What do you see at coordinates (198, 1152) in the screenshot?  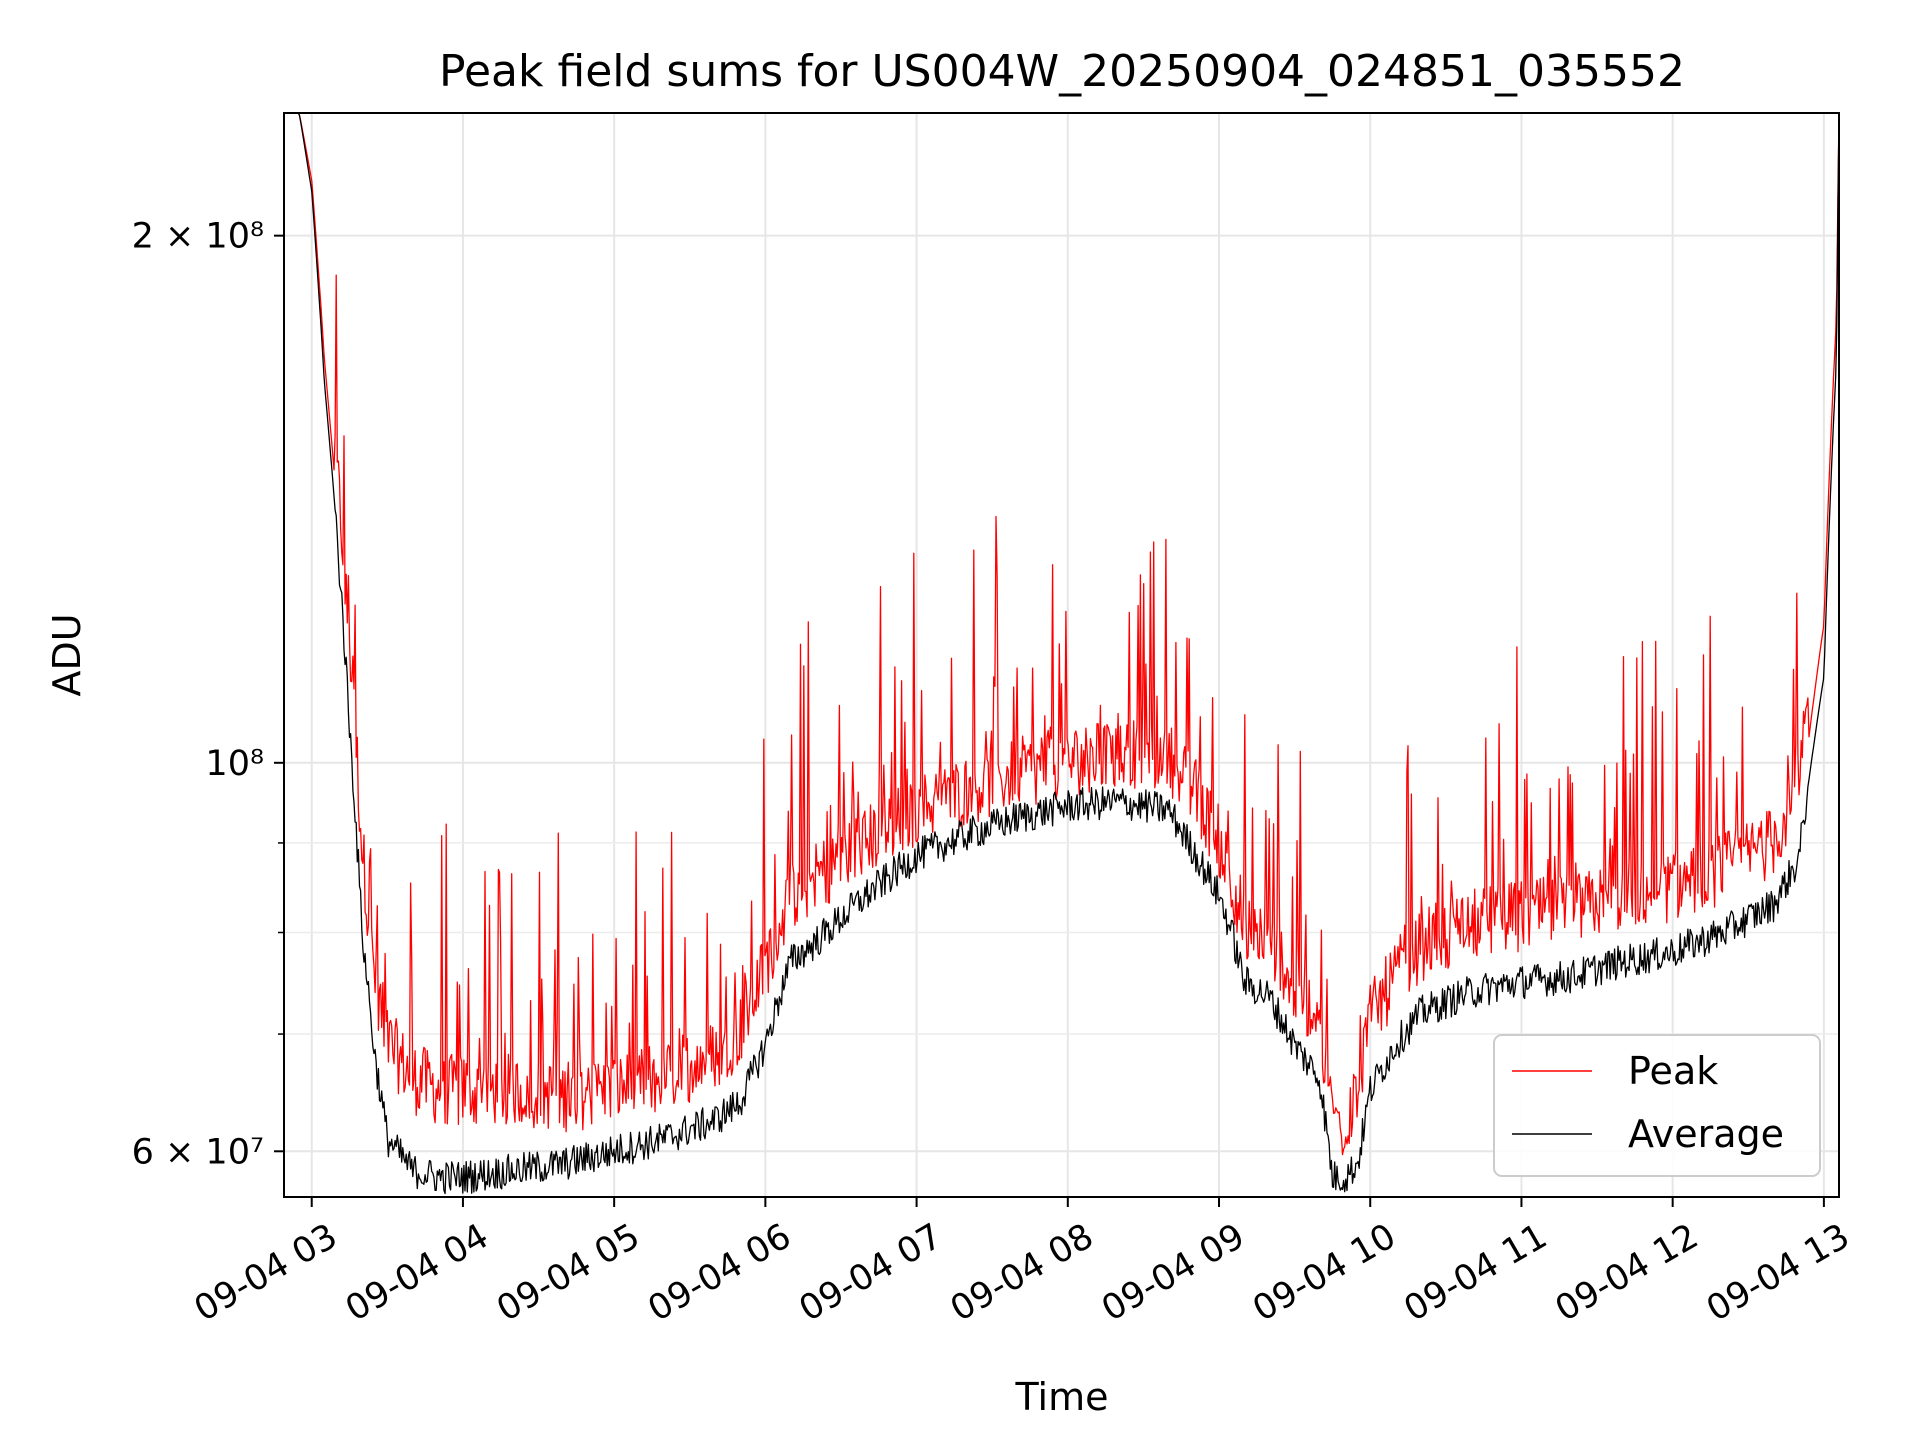 I see `y-tick-label: 6 × 10⁷` at bounding box center [198, 1152].